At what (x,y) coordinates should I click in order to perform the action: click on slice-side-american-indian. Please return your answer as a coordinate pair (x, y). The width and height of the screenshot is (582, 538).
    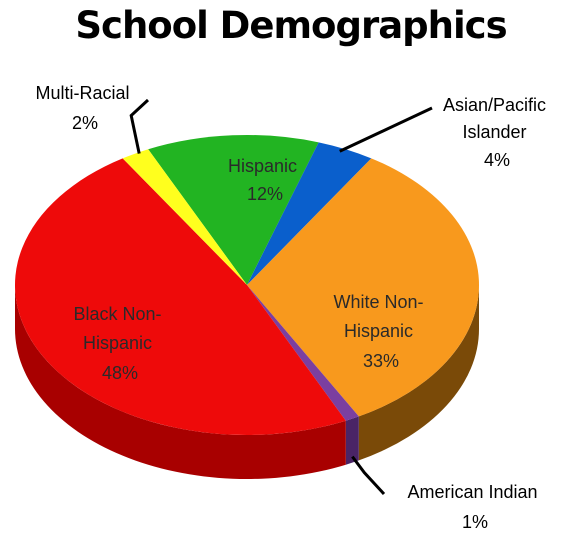
    Looking at the image, I should click on (352, 440).